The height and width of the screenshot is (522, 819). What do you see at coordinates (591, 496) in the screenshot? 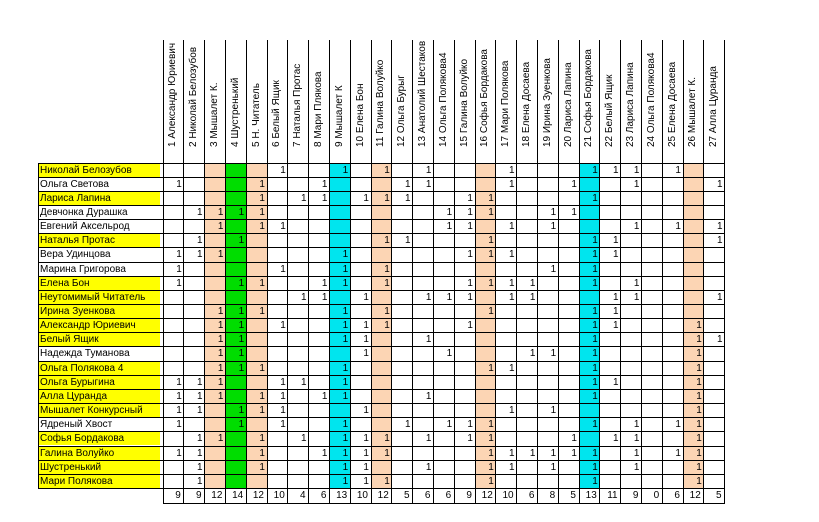
I see `column-total: 13` at bounding box center [591, 496].